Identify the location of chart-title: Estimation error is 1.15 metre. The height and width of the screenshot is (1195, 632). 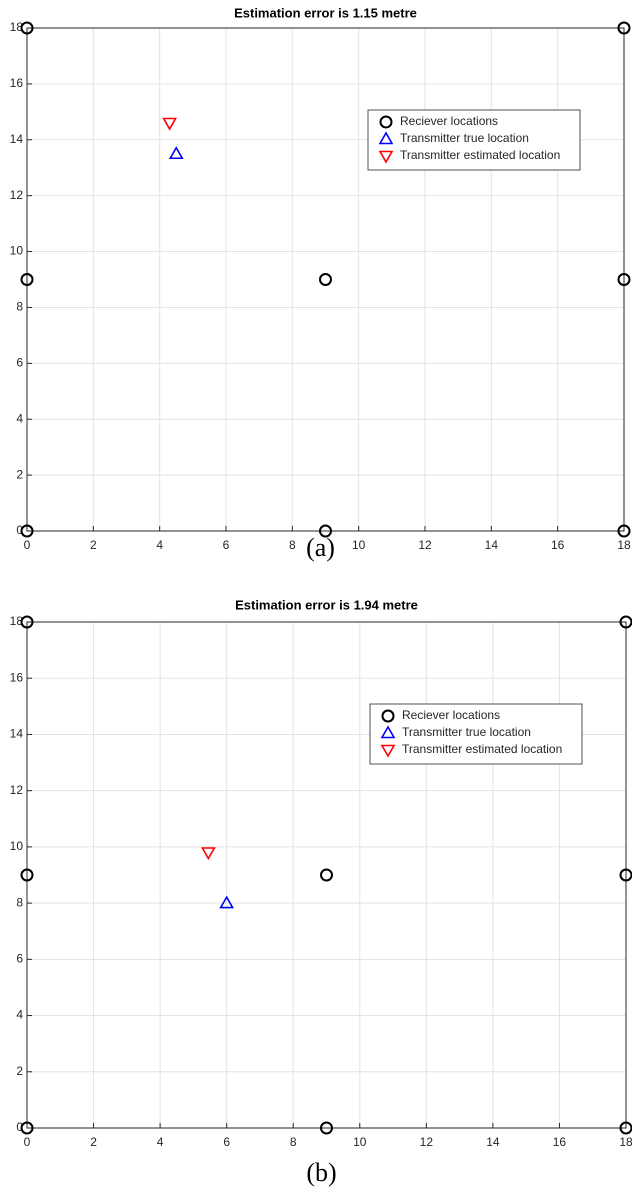
(325, 12).